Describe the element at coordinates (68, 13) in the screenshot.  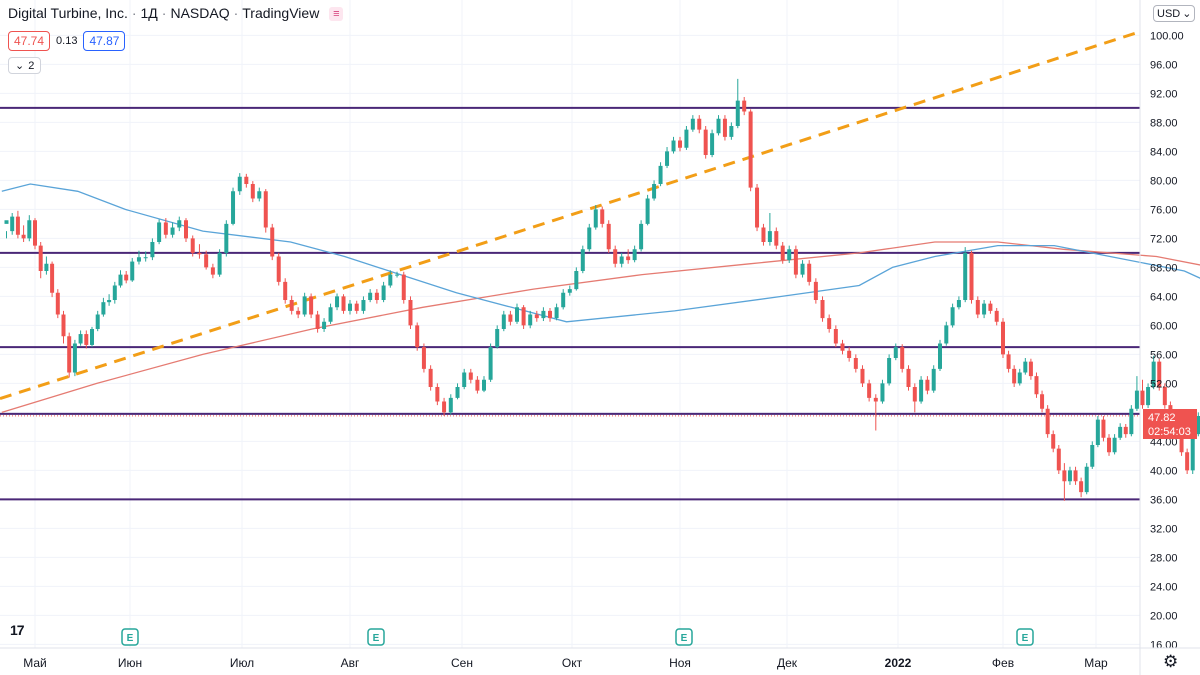
I see `symbol-name: Digital Turbine, Inc.` at that location.